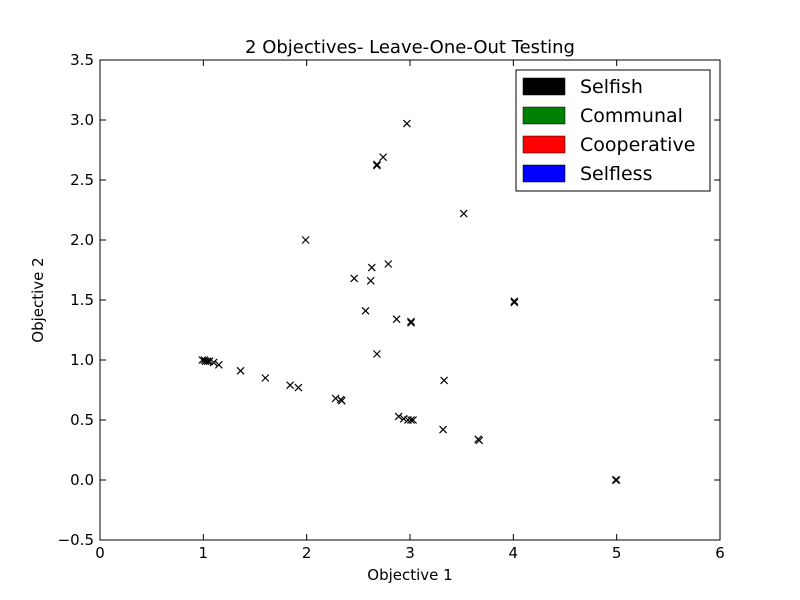  I want to click on x-tick-label: 2, so click(307, 553).